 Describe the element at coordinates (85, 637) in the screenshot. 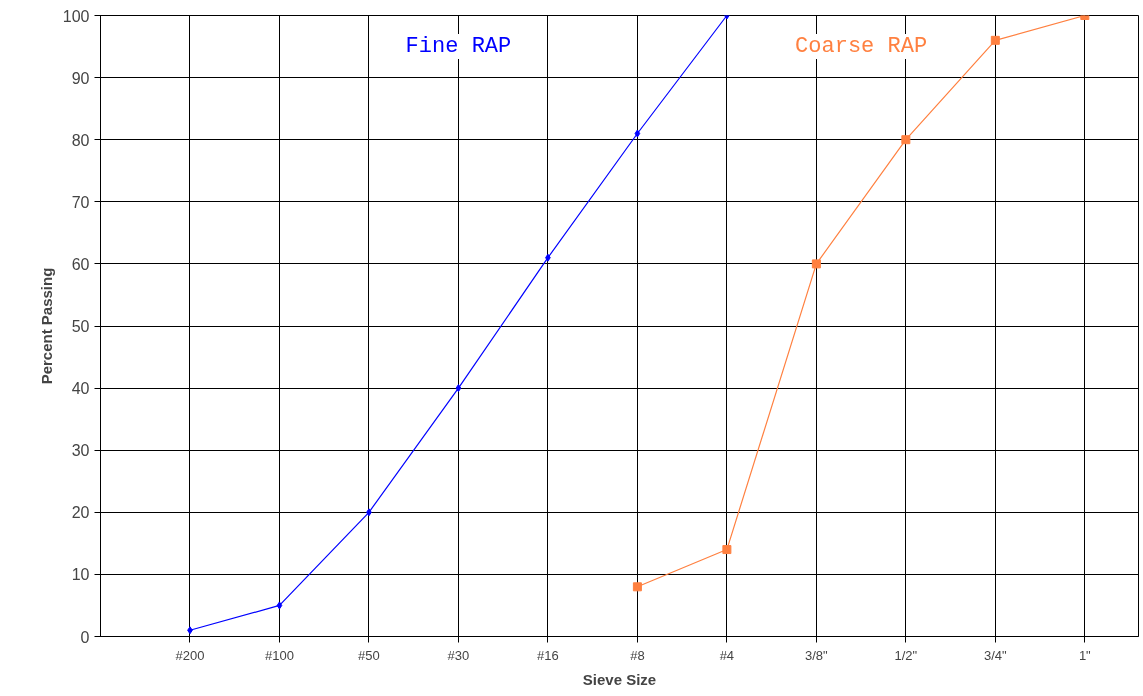

I see `y-tick-label: 0` at that location.